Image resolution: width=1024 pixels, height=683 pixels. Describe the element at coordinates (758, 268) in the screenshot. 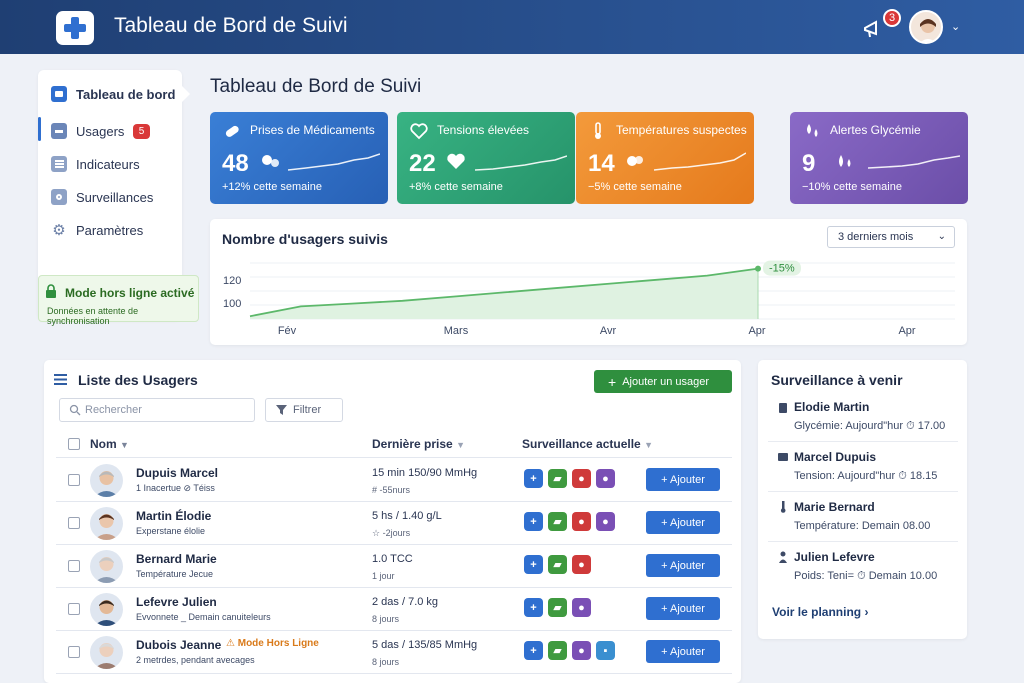

I see `chart-point` at that location.